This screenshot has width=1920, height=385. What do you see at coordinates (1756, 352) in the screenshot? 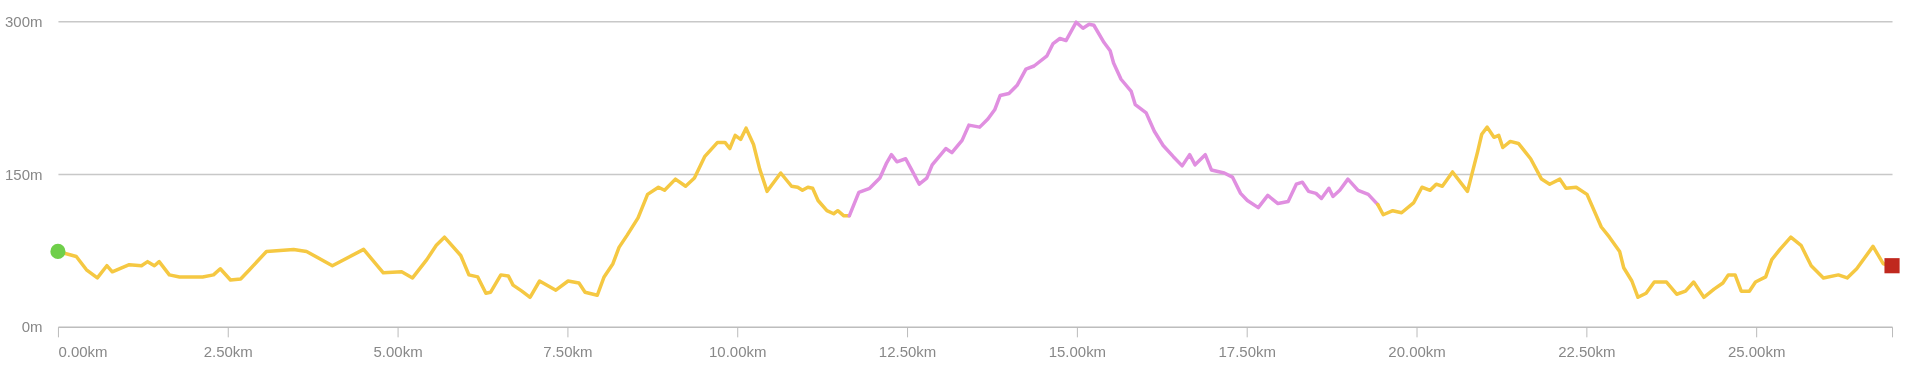
I see `x-tick-label: 25.00km` at bounding box center [1756, 352].